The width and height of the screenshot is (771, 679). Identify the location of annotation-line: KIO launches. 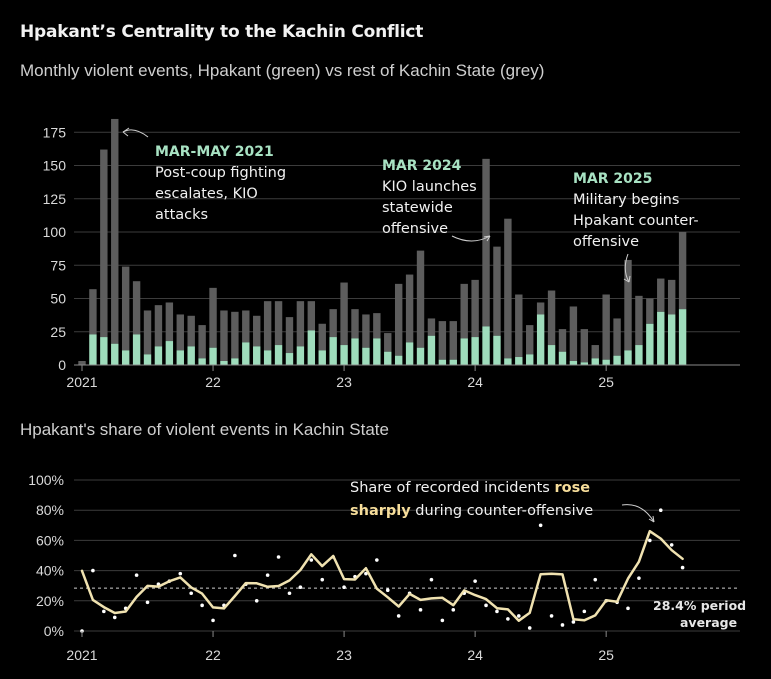
(429, 187).